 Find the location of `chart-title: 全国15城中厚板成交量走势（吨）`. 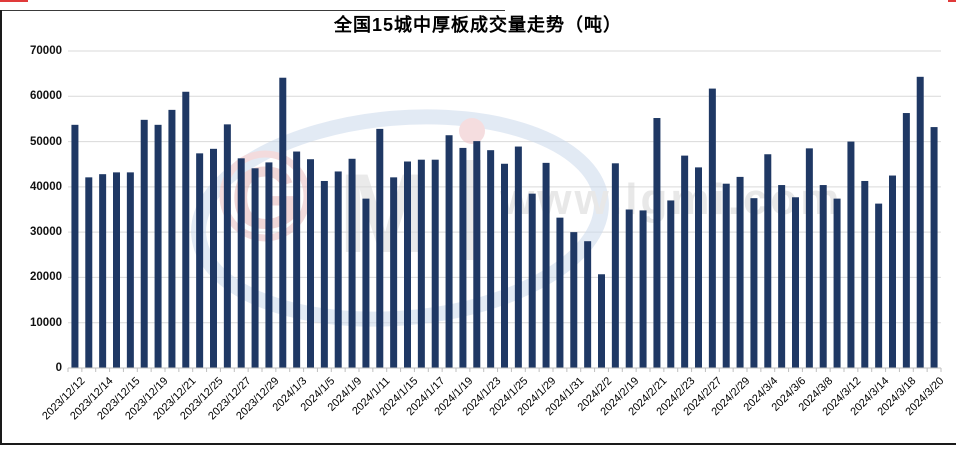

chart-title: 全国15城中厚板成交量走势（吨） is located at coordinates (478, 25).